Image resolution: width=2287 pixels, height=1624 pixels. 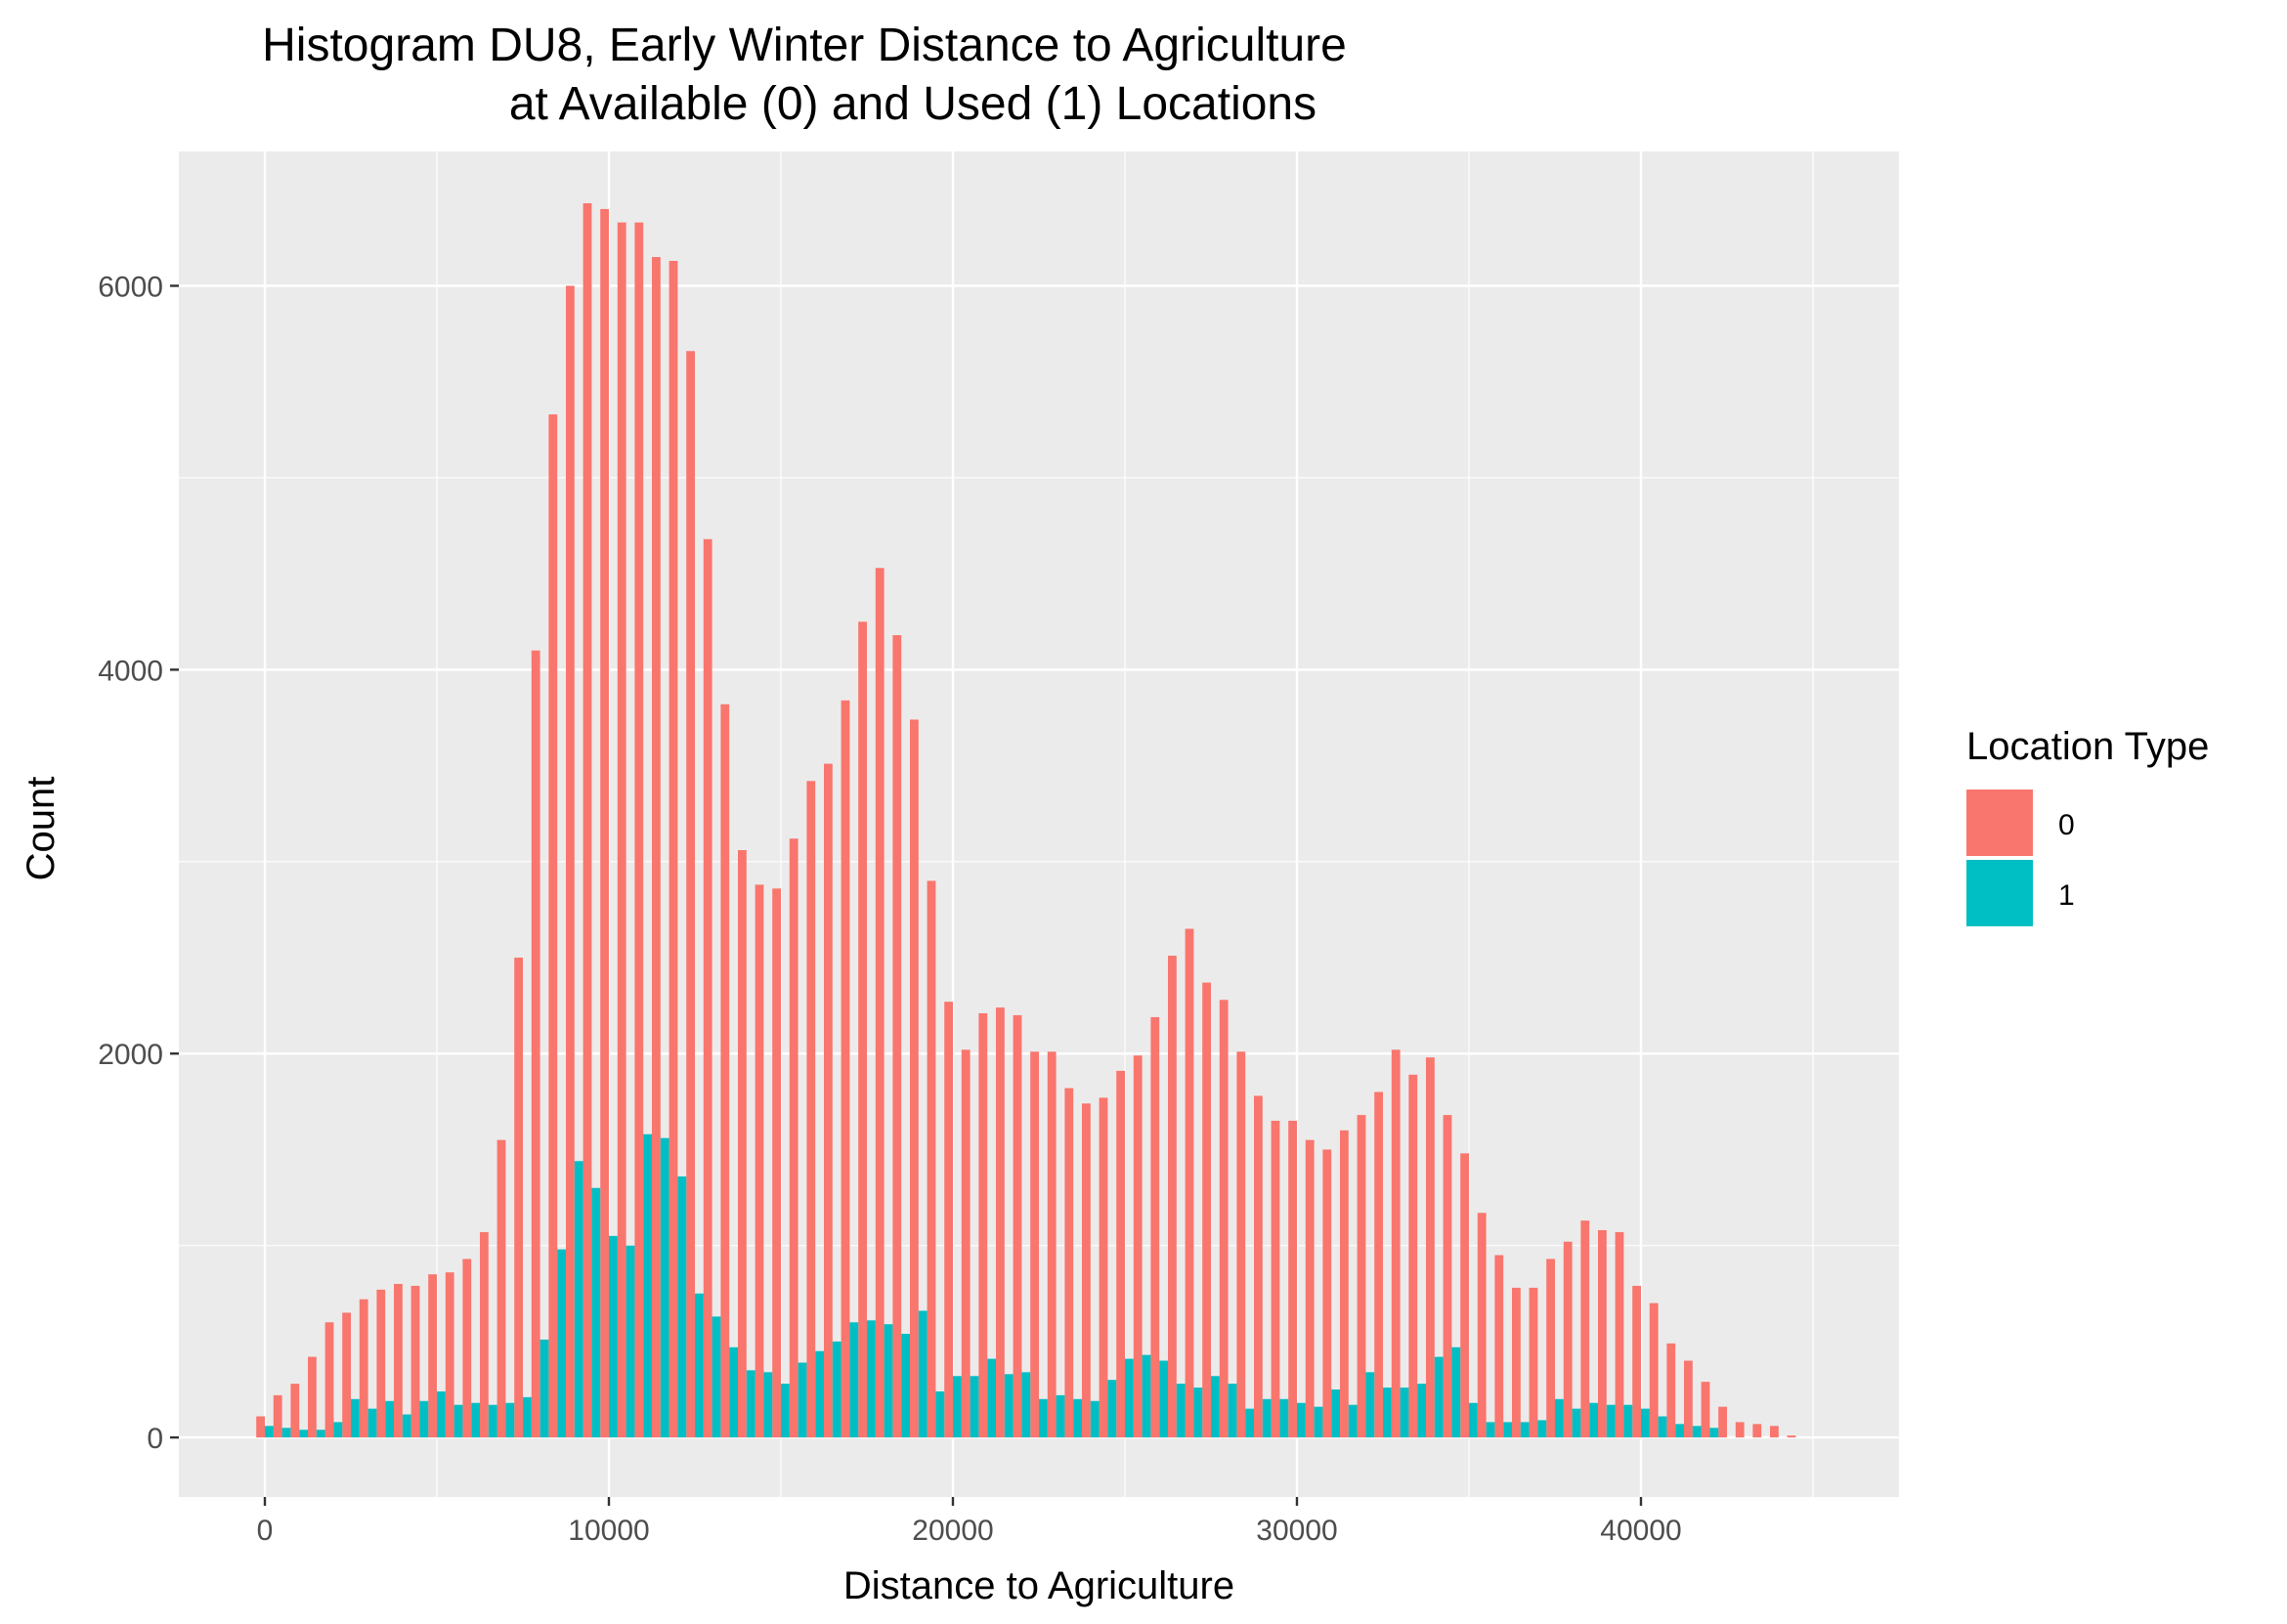 What do you see at coordinates (130, 1055) in the screenshot?
I see `y-tick-label: 2000` at bounding box center [130, 1055].